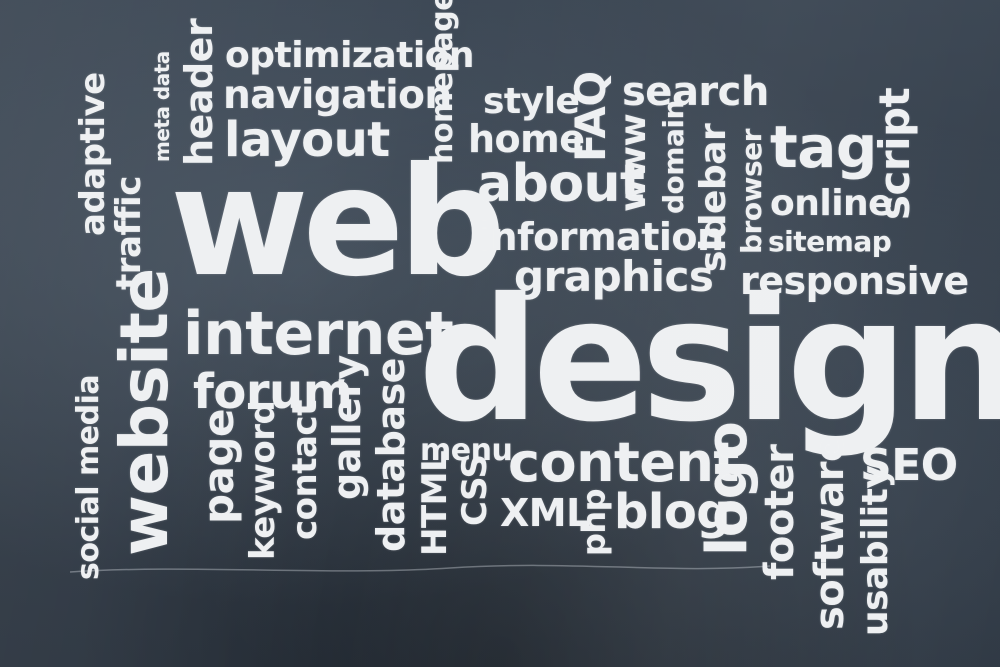  What do you see at coordinates (831, 203) in the screenshot?
I see `word-online: online` at bounding box center [831, 203].